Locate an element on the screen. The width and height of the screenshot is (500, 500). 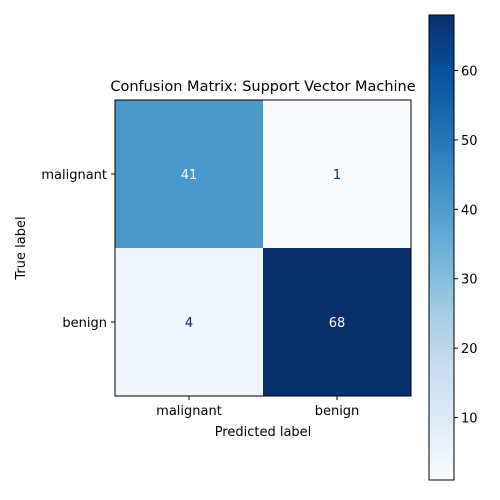
colorbar-tick-label-2: 30 is located at coordinates (469, 280).